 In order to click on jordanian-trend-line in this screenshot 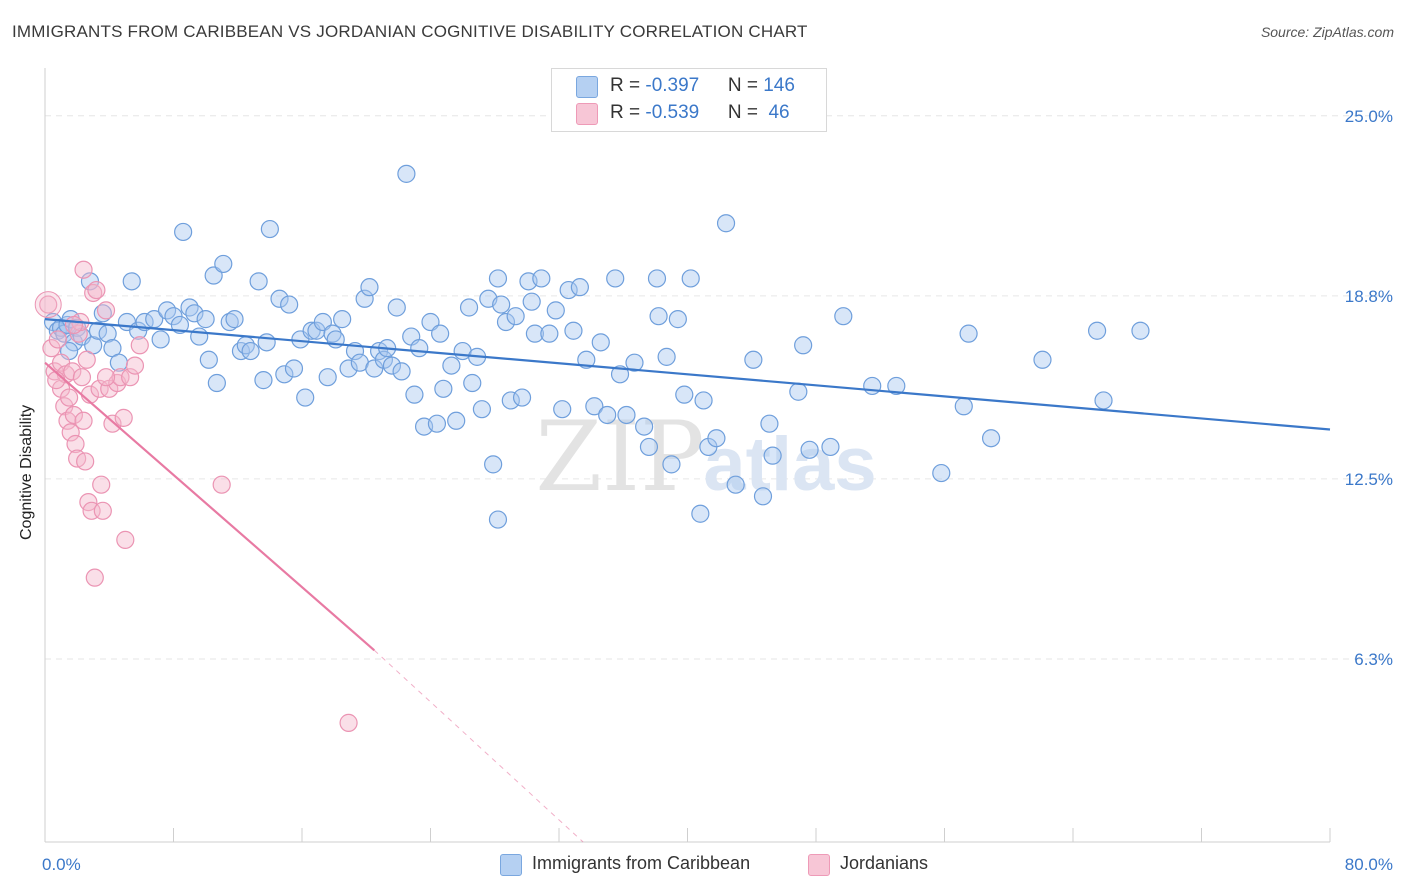, I will do `click(210, 506)`.